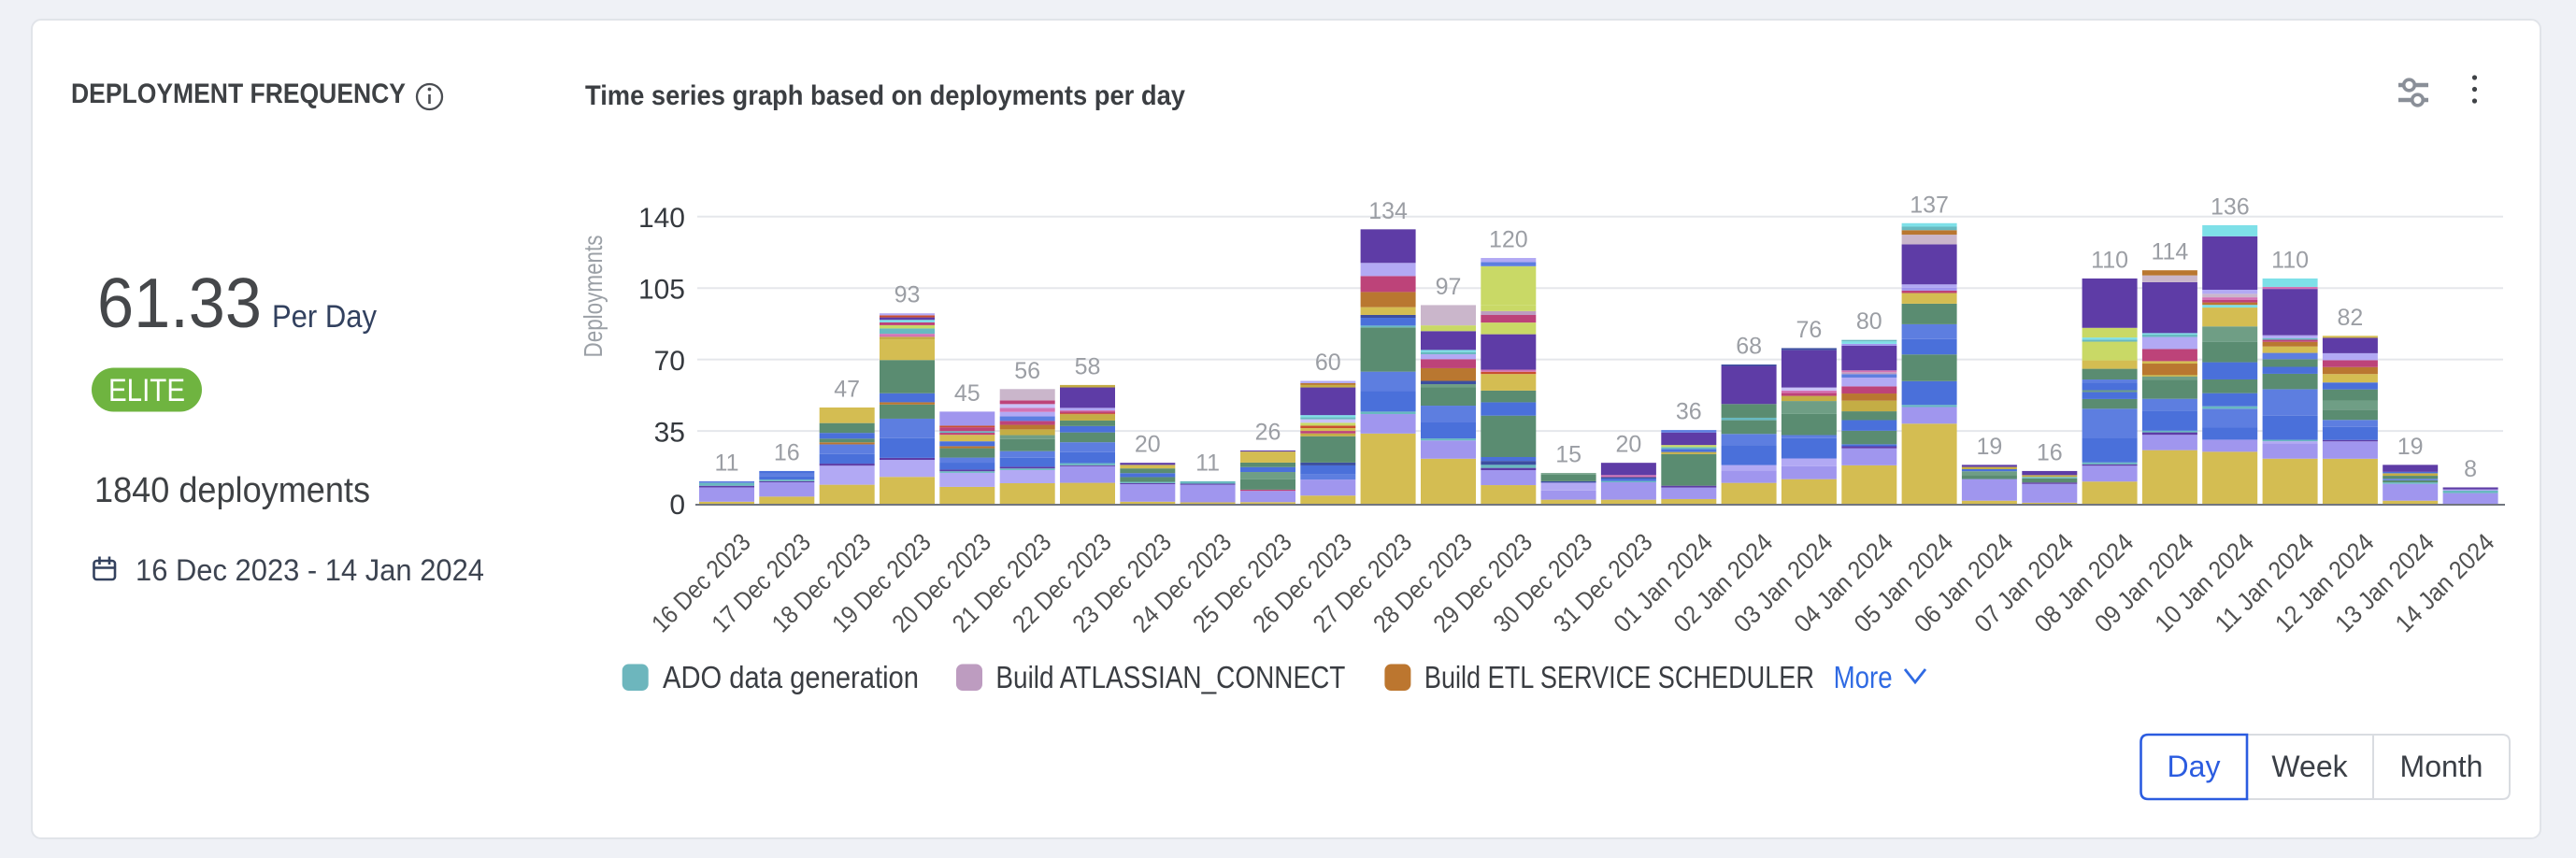 The image size is (2576, 858). I want to click on svg-text: Deployments, so click(593, 297).